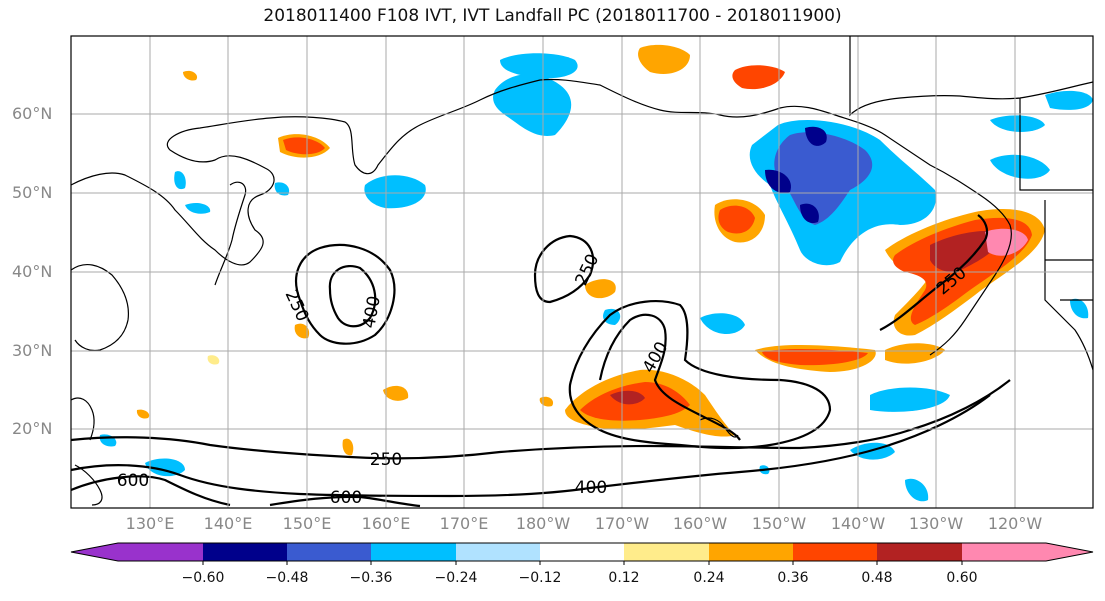  Describe the element at coordinates (564, 269) in the screenshot. I see `contour-250-north` at that location.